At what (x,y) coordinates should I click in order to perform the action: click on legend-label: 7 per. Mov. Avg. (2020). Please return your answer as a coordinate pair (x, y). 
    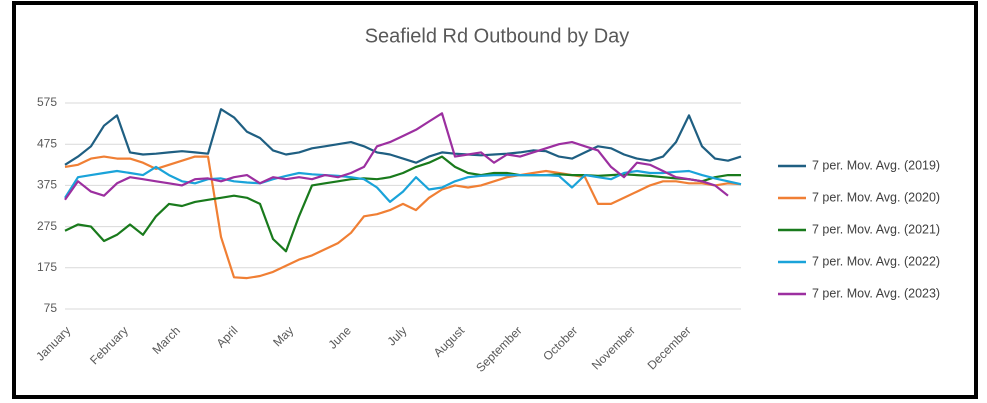
    Looking at the image, I should click on (876, 197).